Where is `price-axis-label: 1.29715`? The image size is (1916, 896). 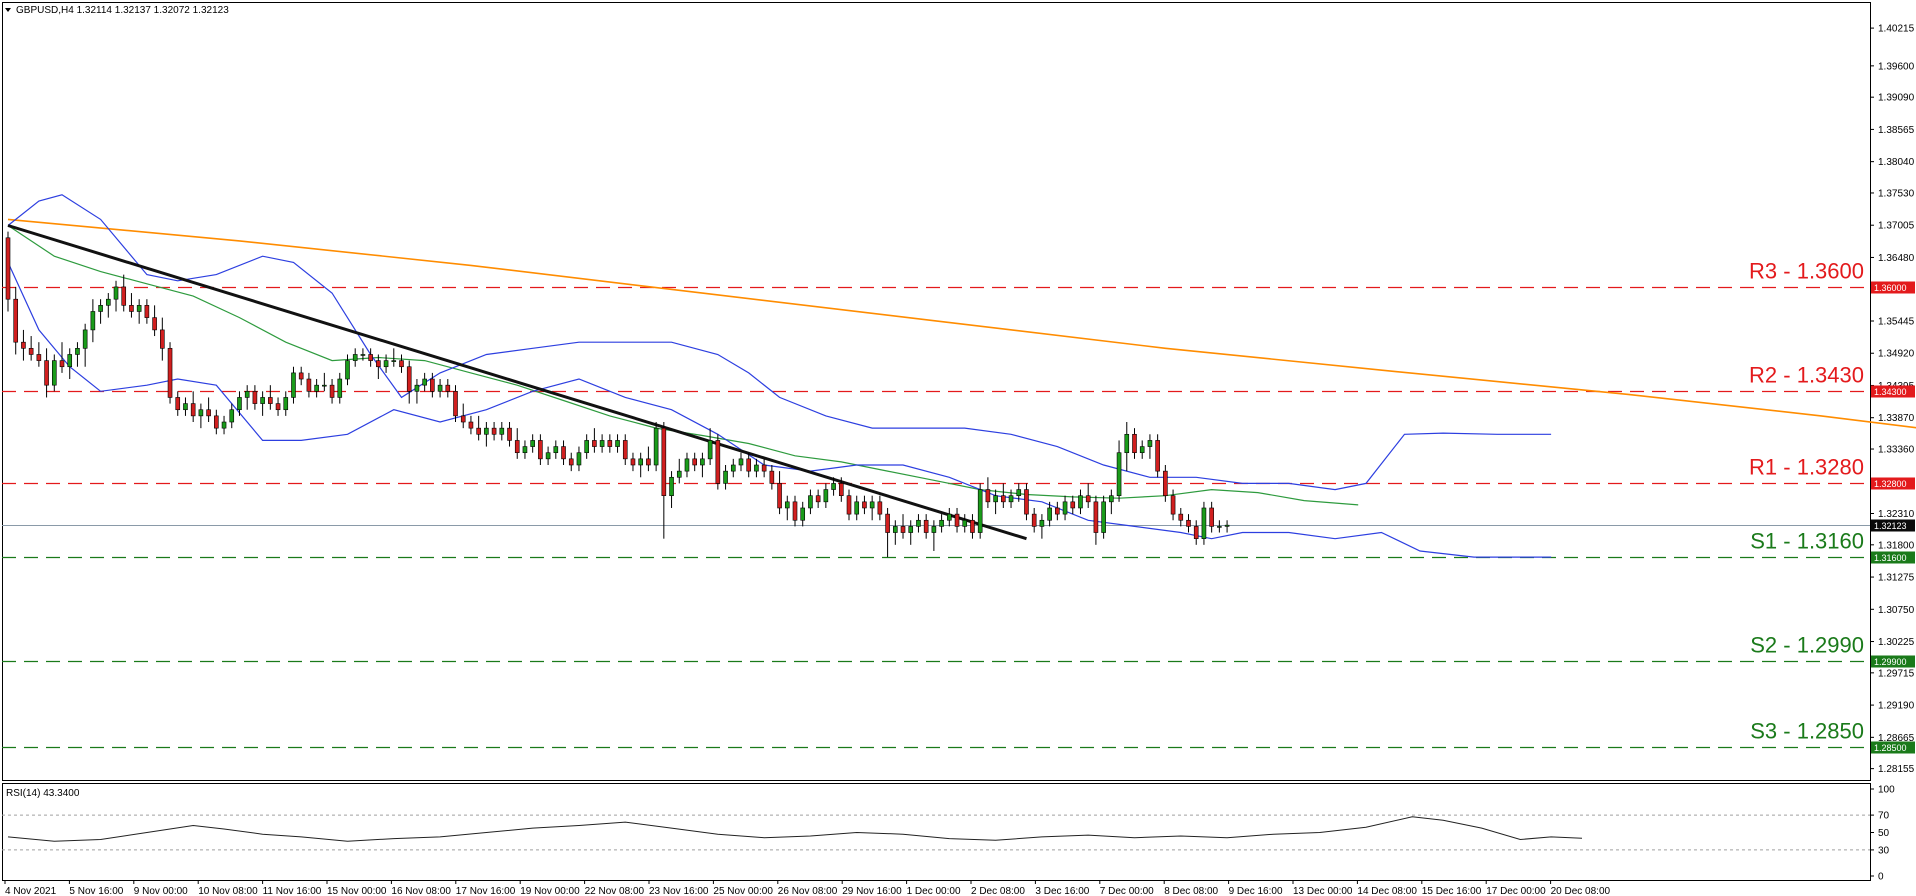
price-axis-label: 1.29715 is located at coordinates (1896, 673).